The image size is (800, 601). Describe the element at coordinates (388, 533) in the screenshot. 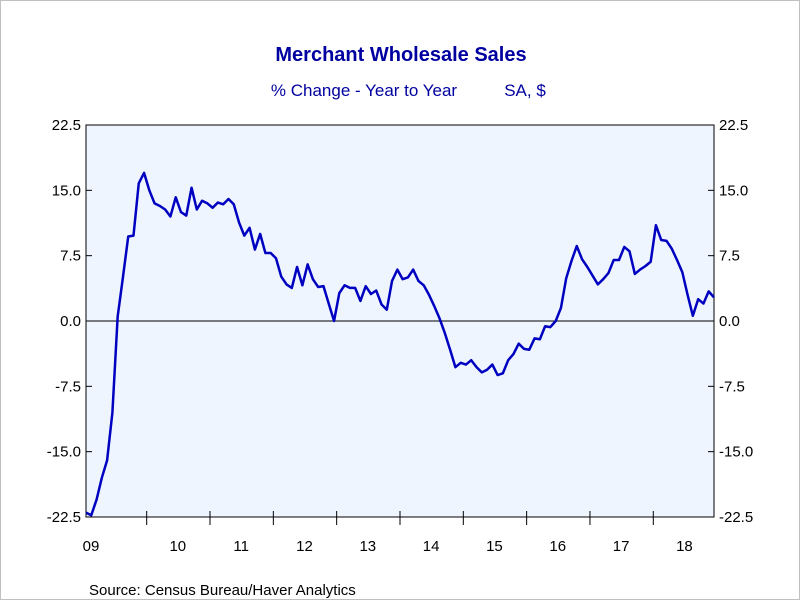

I see `x-axis: 09 10 11 12 13 14 15 16 17 18` at that location.